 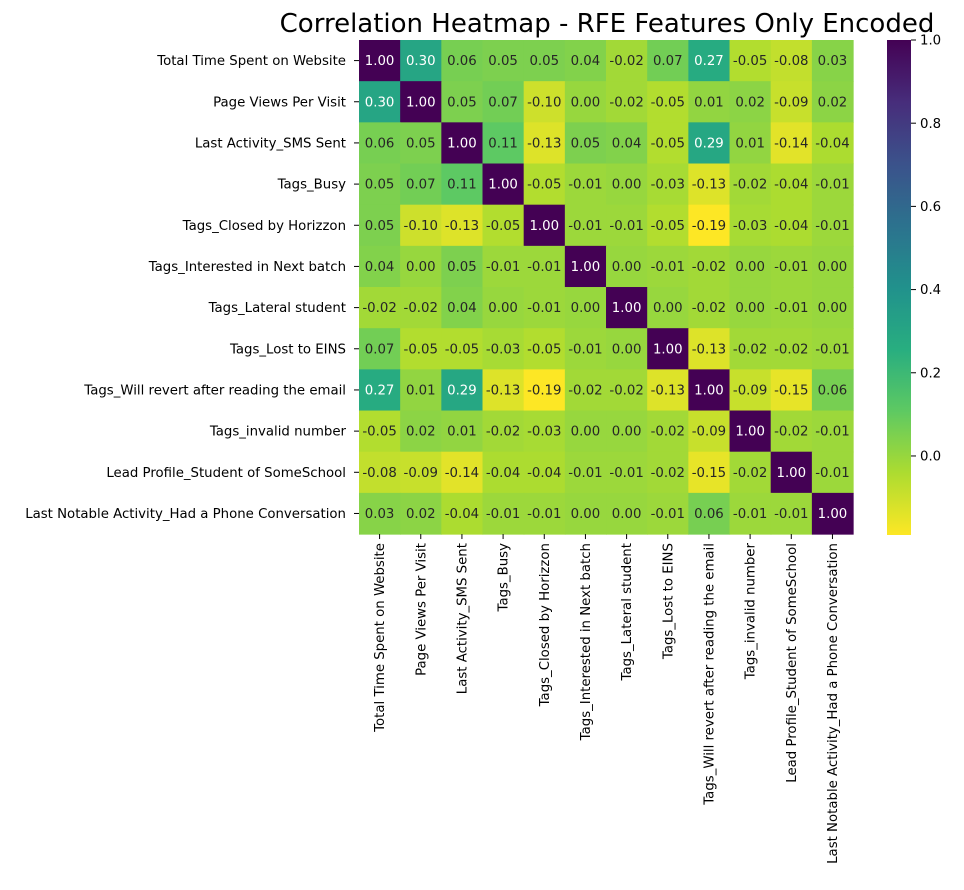 I want to click on x-tick-label: Tags_invalid number, so click(x=751, y=612).